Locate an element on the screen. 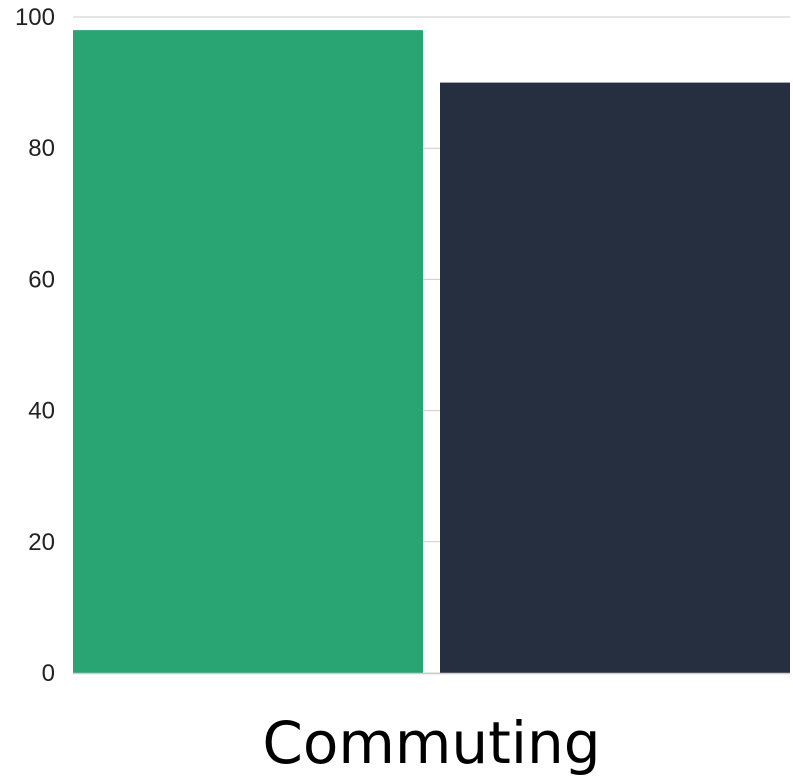 This screenshot has width=793, height=778. x-category-label: Commuting is located at coordinates (431, 743).